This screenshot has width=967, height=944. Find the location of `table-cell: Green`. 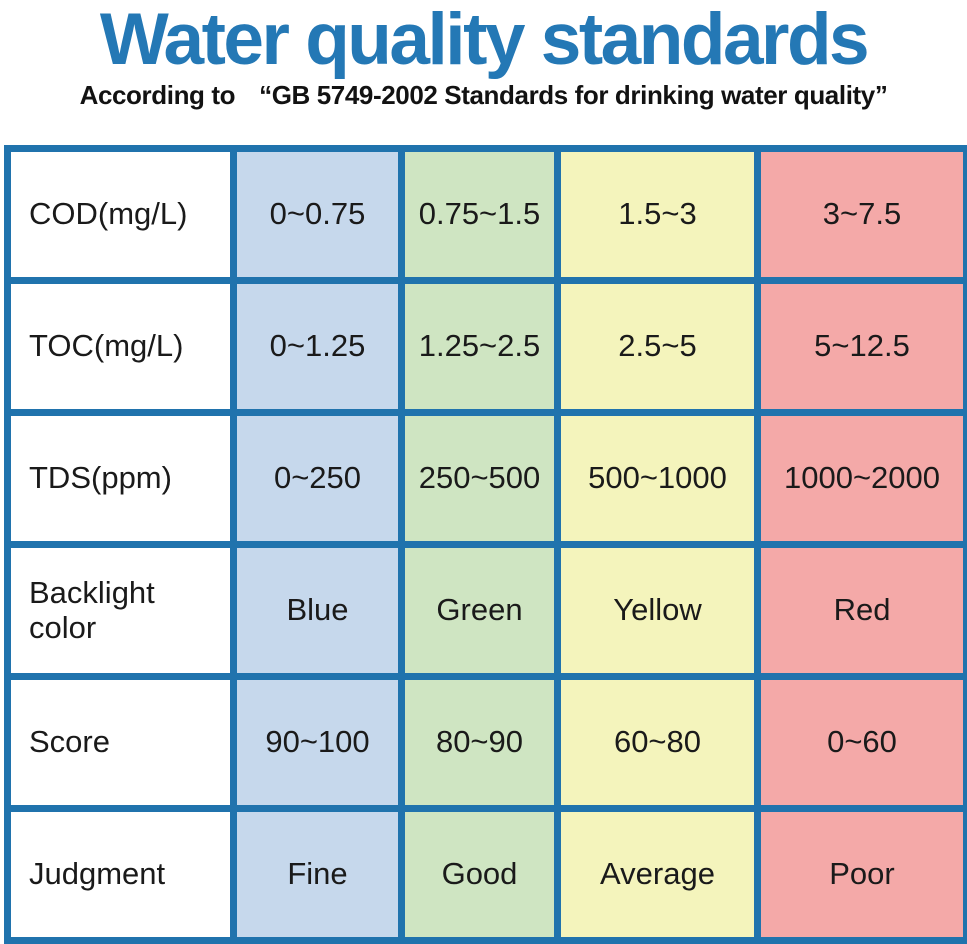

table-cell: Green is located at coordinates (479, 610).